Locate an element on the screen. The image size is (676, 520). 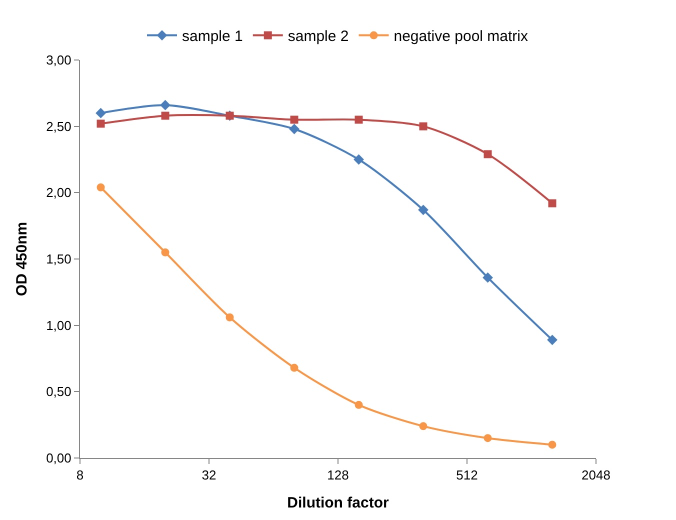
x-tick-label: 512 is located at coordinates (467, 475).